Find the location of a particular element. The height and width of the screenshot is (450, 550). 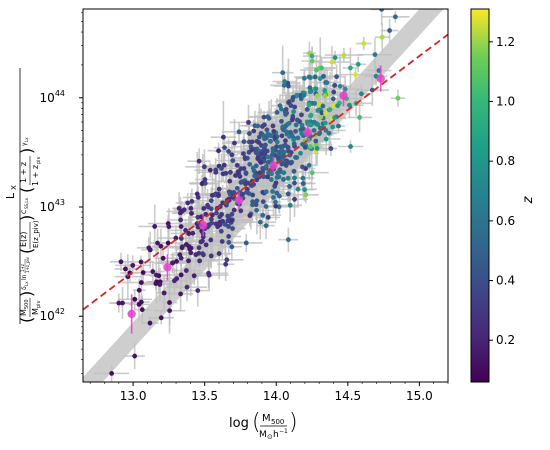

svg-text: piv is located at coordinates (39, 160).